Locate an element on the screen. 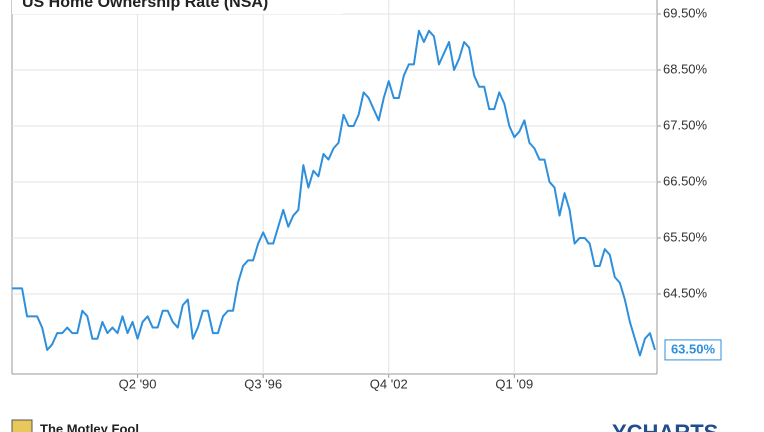 This screenshot has height=432, width=764. x-tick-label: Q4 '02 is located at coordinates (389, 383).